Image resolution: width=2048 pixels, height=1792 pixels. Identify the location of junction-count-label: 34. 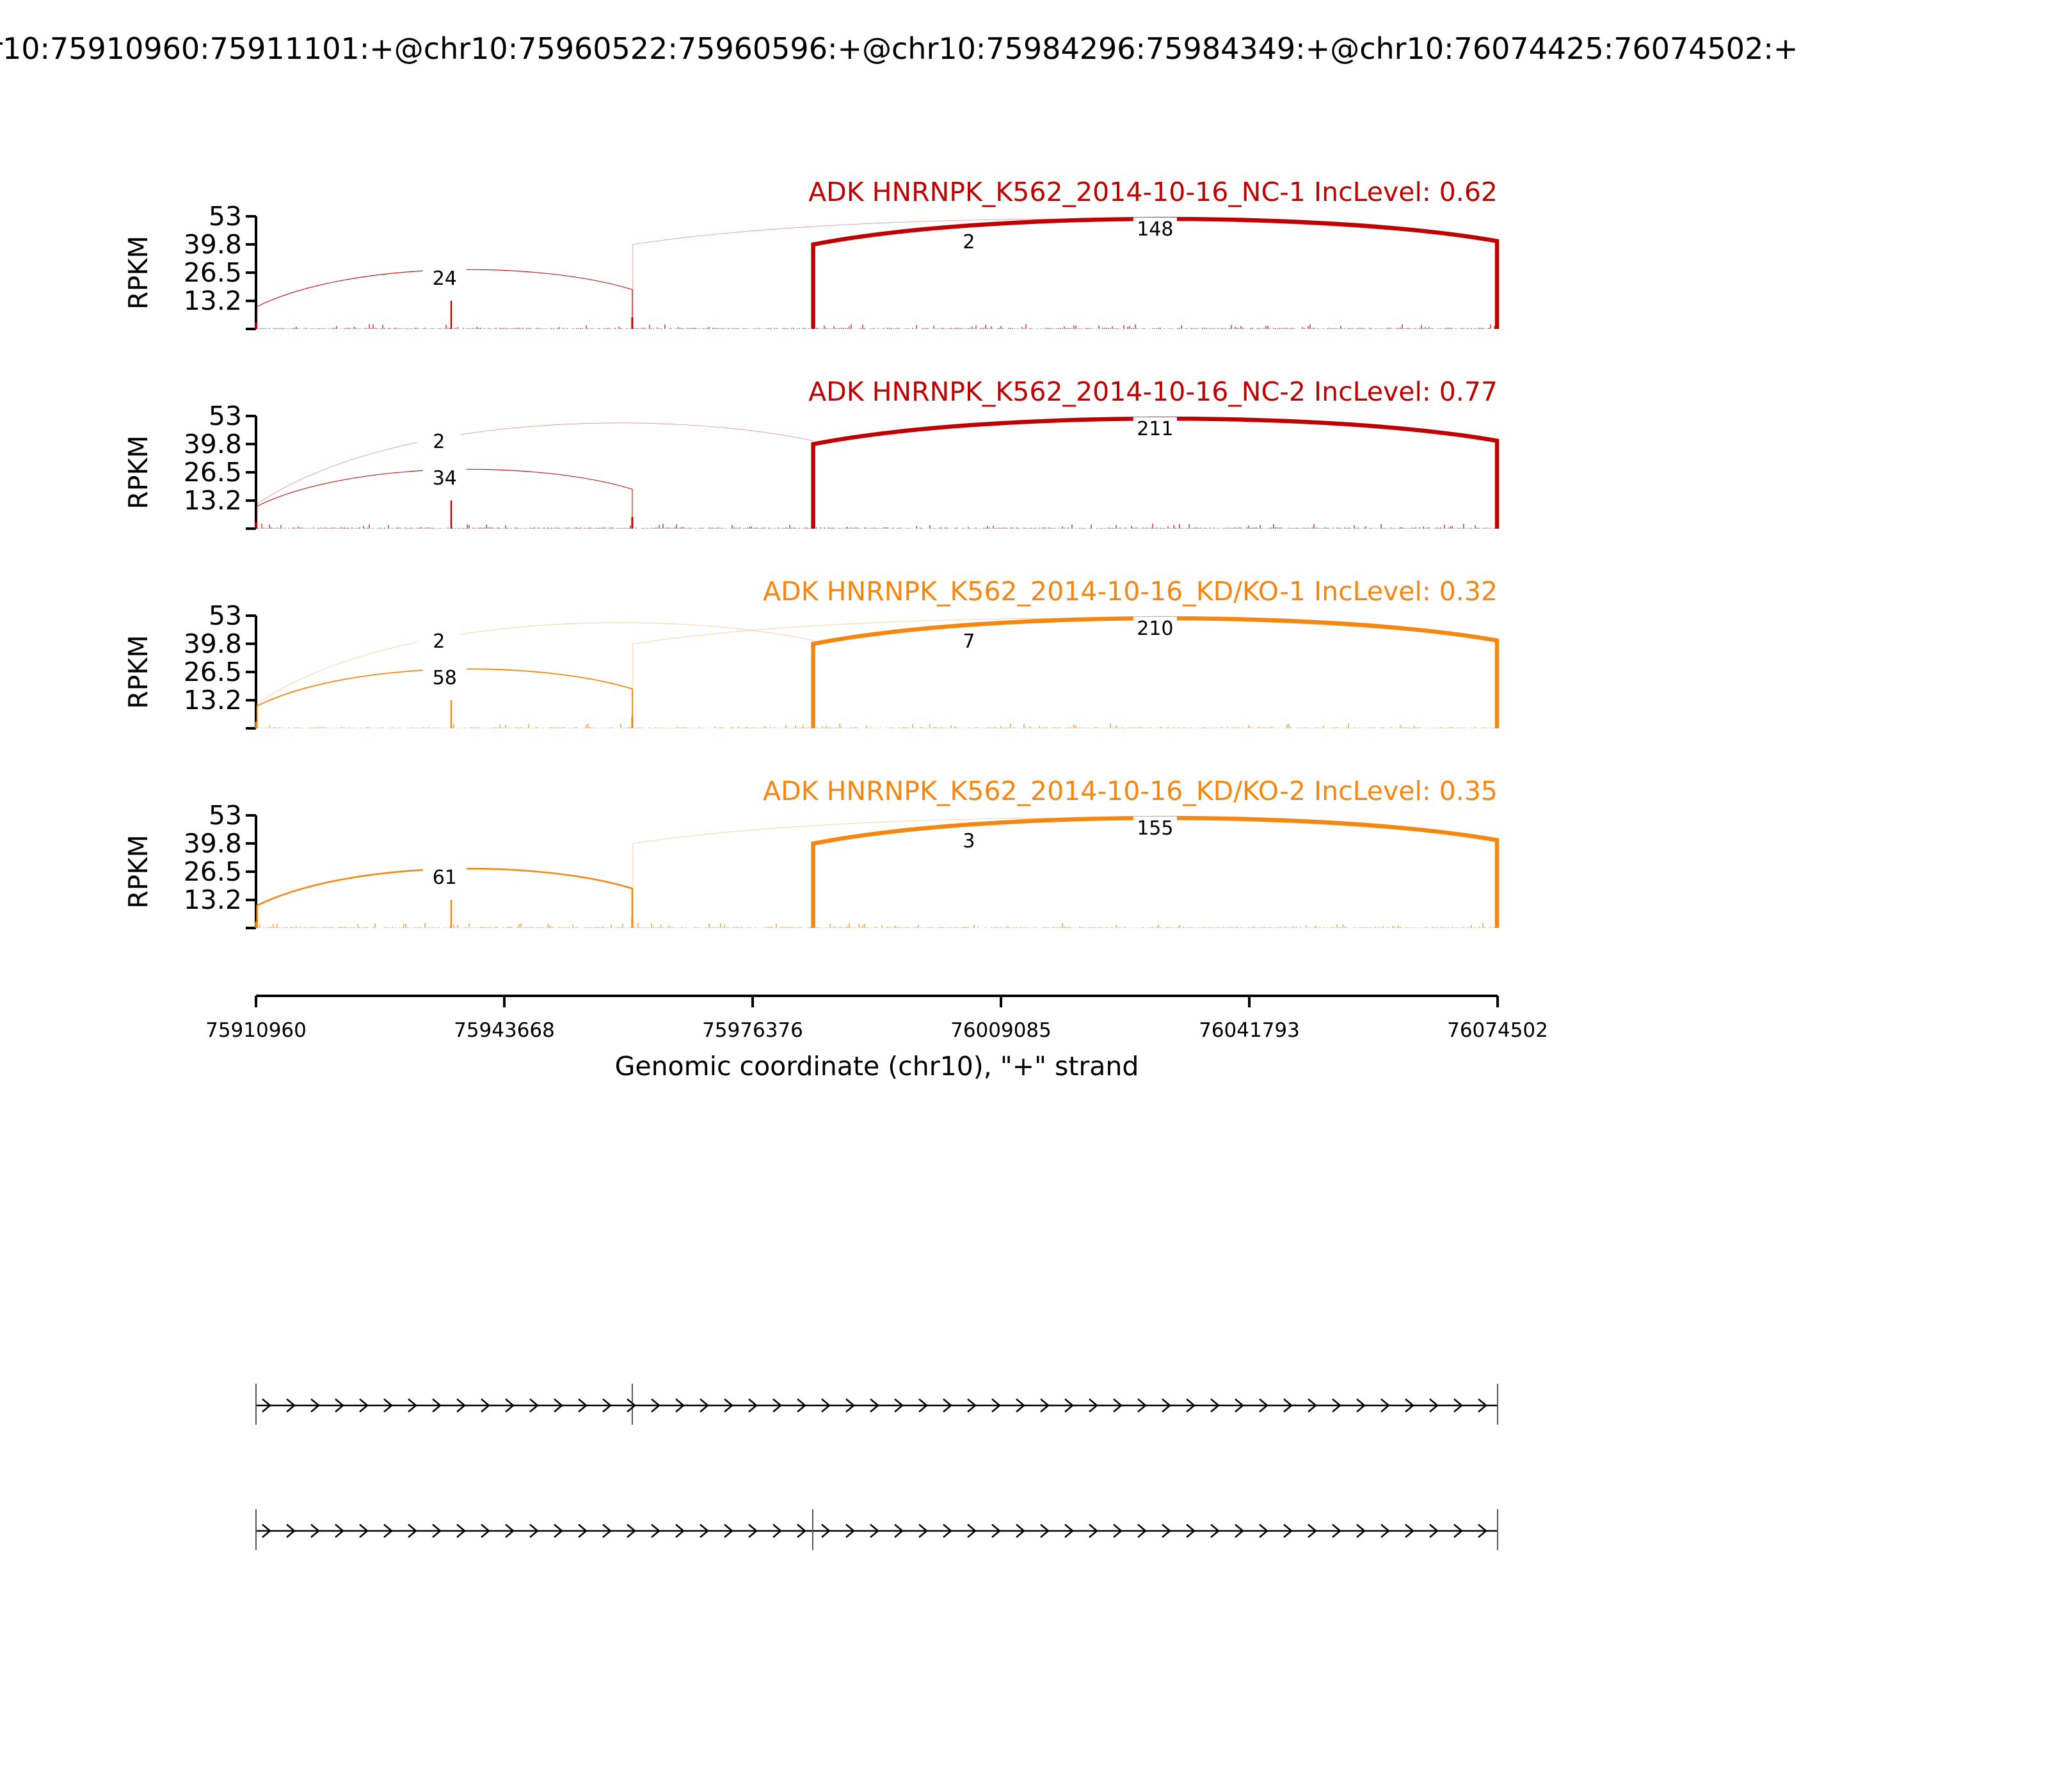
(445, 478).